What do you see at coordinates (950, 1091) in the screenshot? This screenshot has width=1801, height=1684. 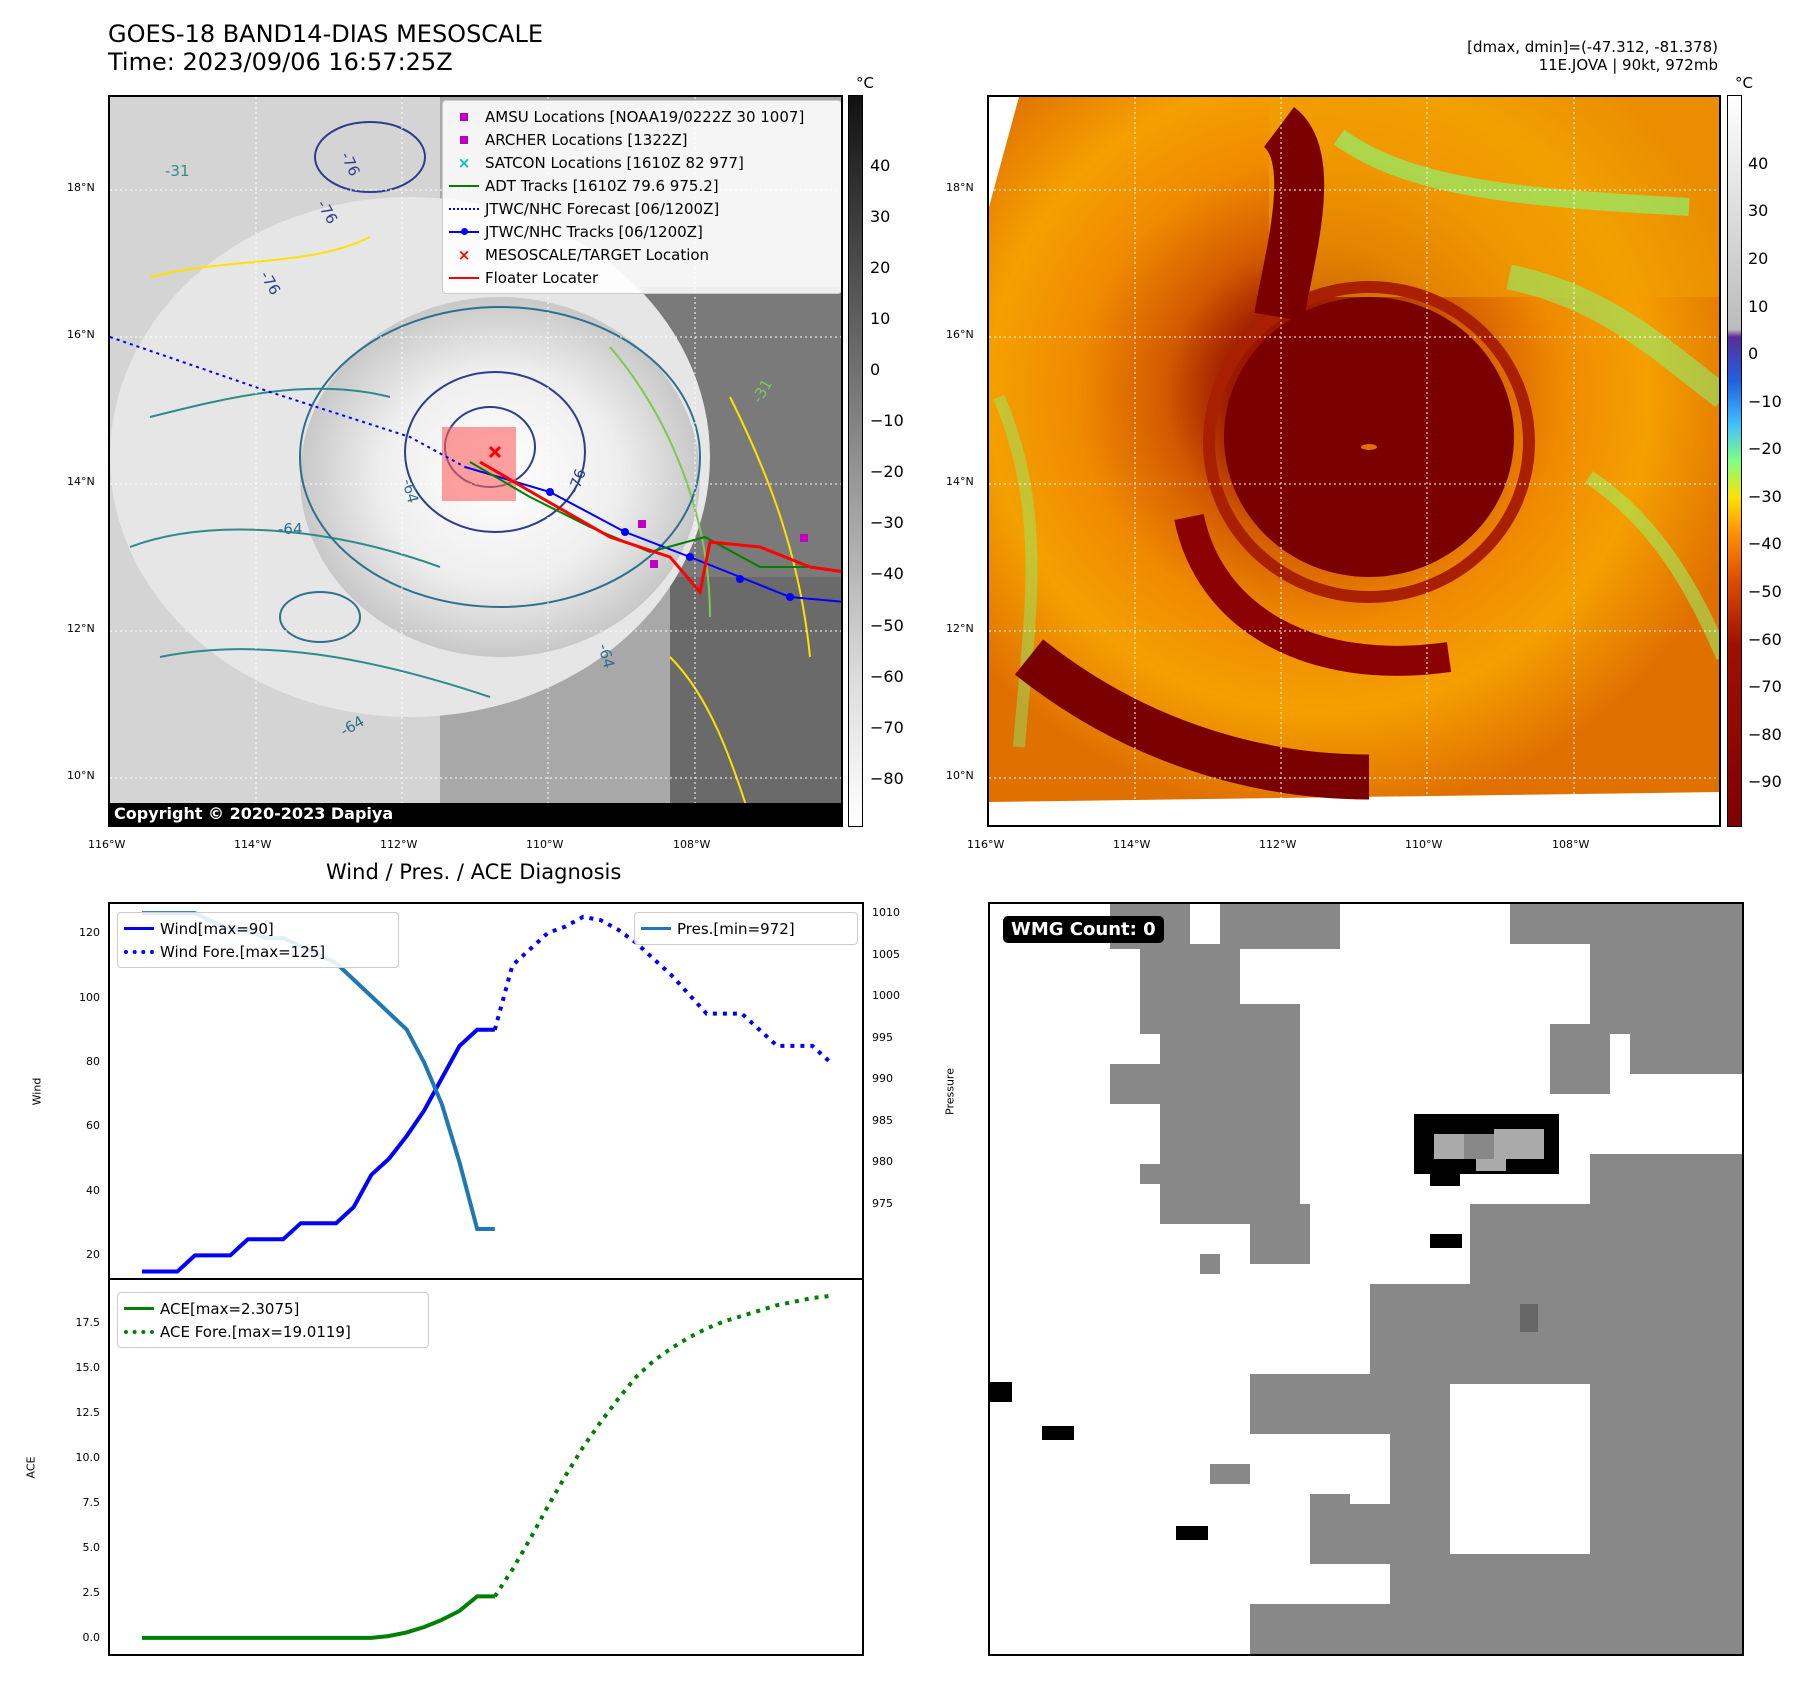 I see `pressure-axis-label: Pressure` at bounding box center [950, 1091].